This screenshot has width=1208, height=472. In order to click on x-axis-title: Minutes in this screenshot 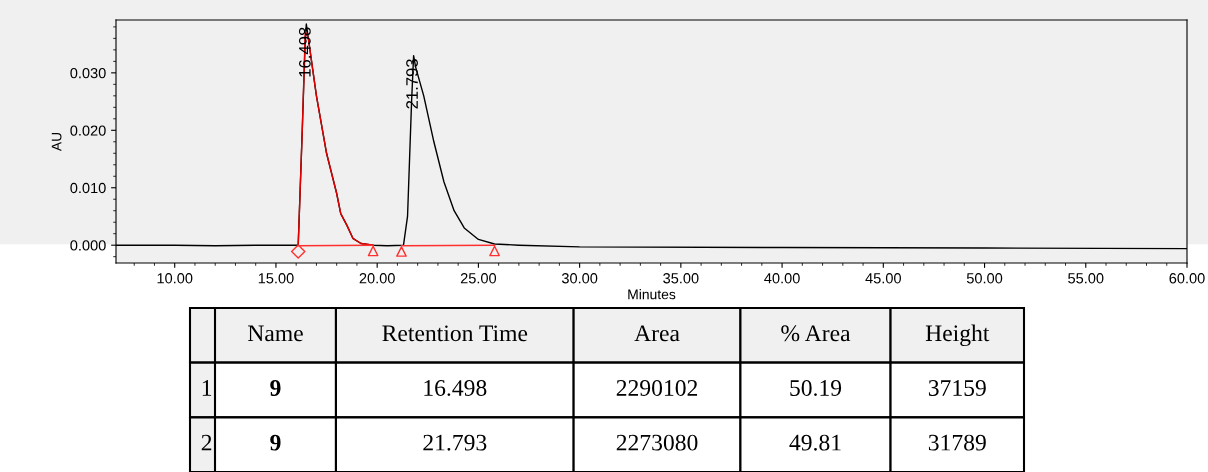, I will do `click(652, 294)`.